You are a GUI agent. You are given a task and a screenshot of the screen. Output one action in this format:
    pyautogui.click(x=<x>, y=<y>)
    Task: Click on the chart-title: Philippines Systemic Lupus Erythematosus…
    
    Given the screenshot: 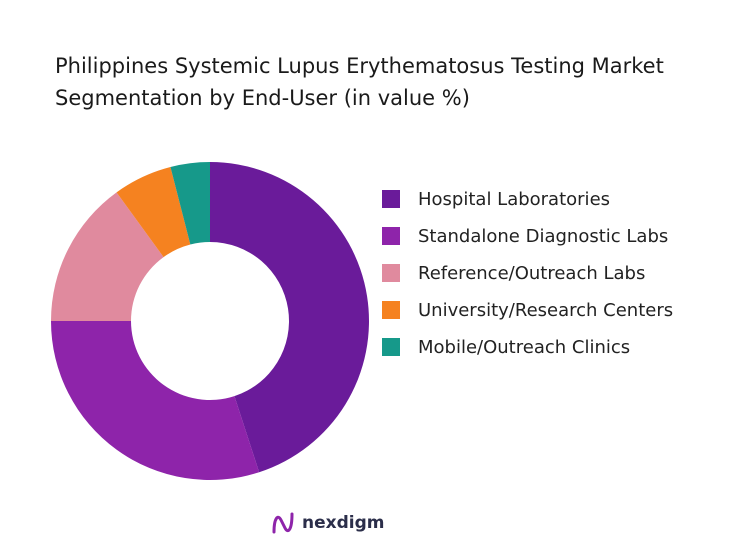 What is the action you would take?
    pyautogui.click(x=359, y=82)
    